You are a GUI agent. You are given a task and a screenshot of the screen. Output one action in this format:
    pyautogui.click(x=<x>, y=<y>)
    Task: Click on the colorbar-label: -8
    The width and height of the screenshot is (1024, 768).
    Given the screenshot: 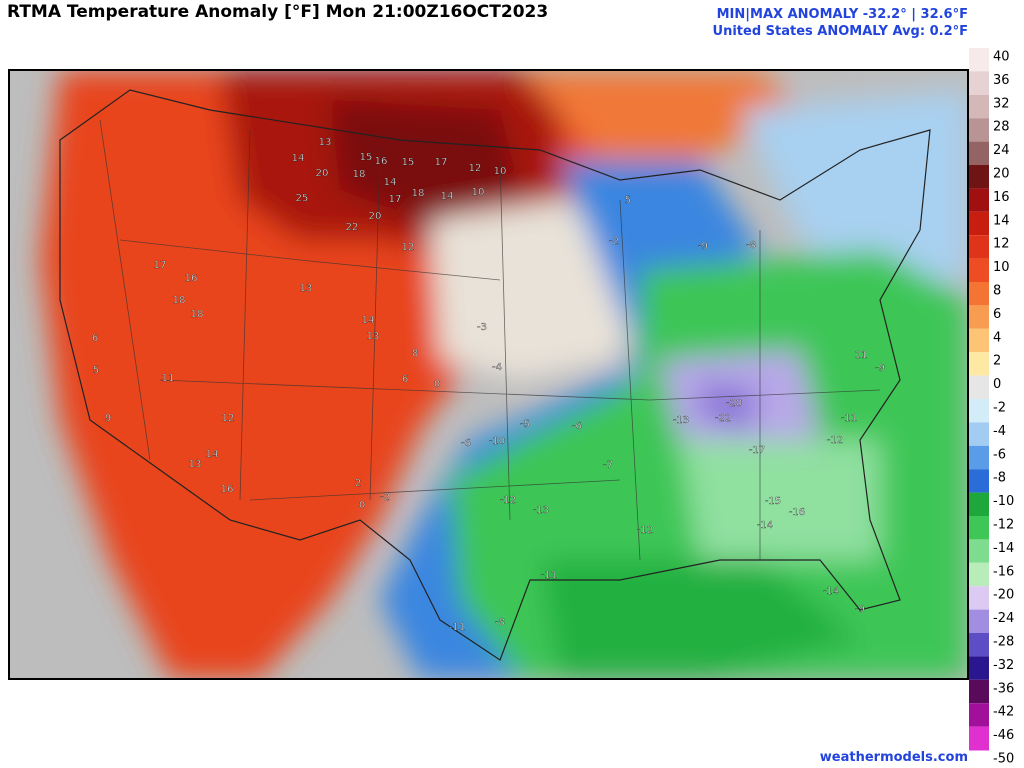 What is the action you would take?
    pyautogui.click(x=999, y=478)
    